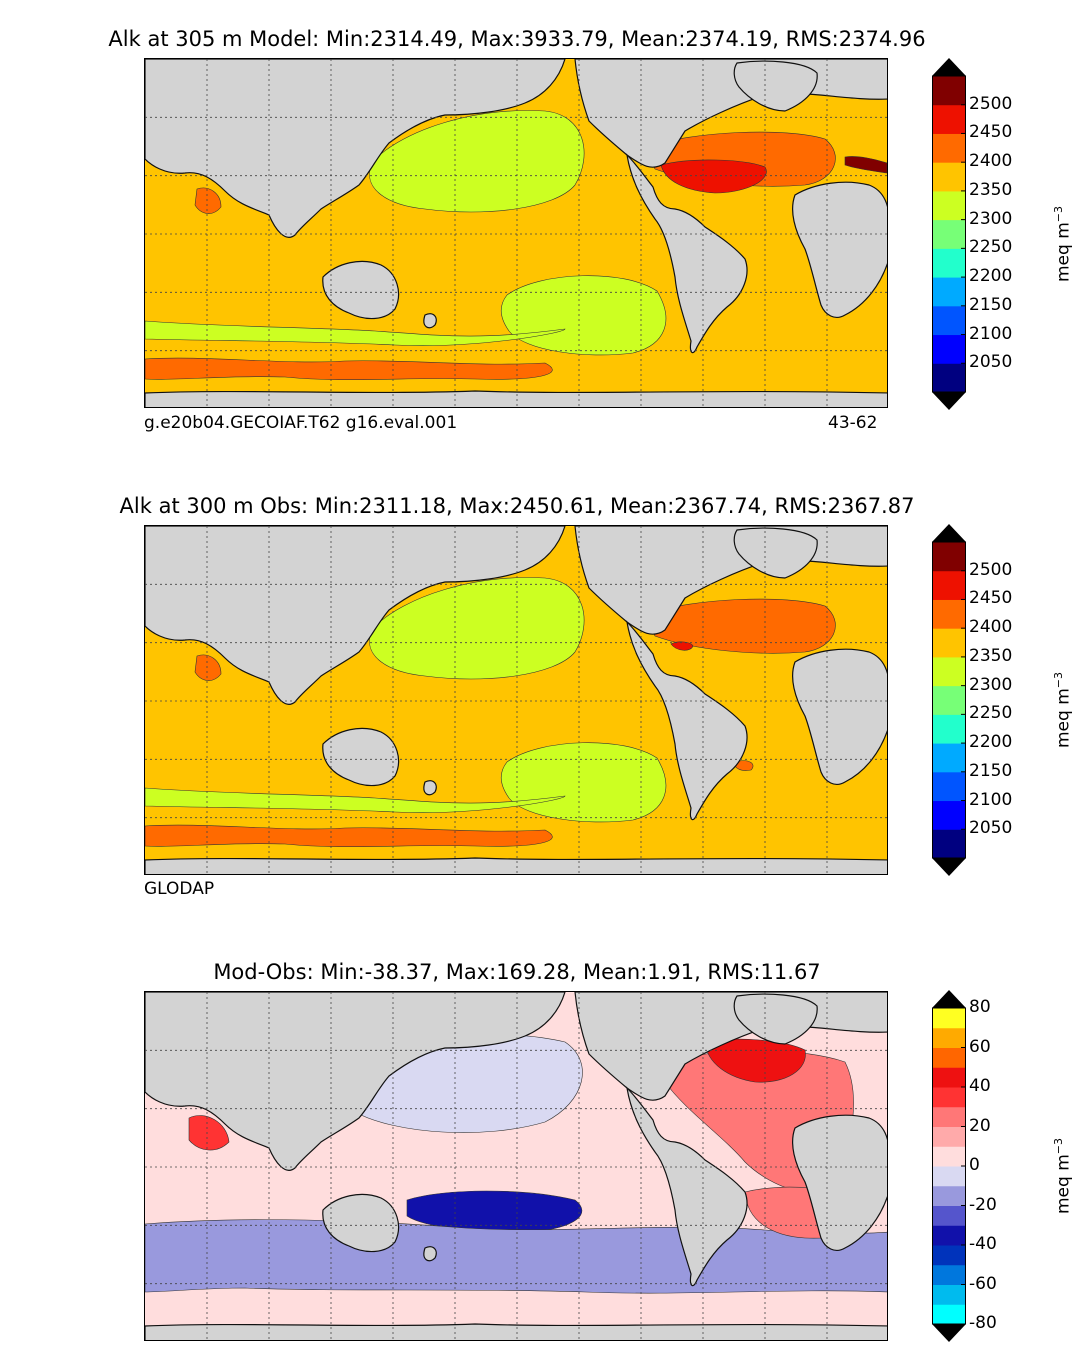  I want to click on colorbar-tick-label: 20, so click(980, 1125).